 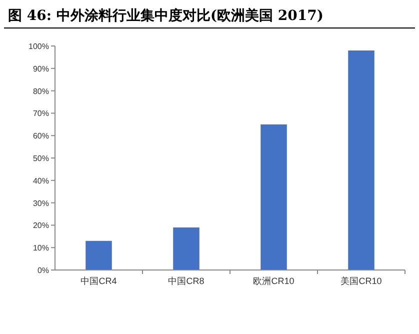 What do you see at coordinates (273, 281) in the screenshot?
I see `x-tick-label: 欧洲CR10` at bounding box center [273, 281].